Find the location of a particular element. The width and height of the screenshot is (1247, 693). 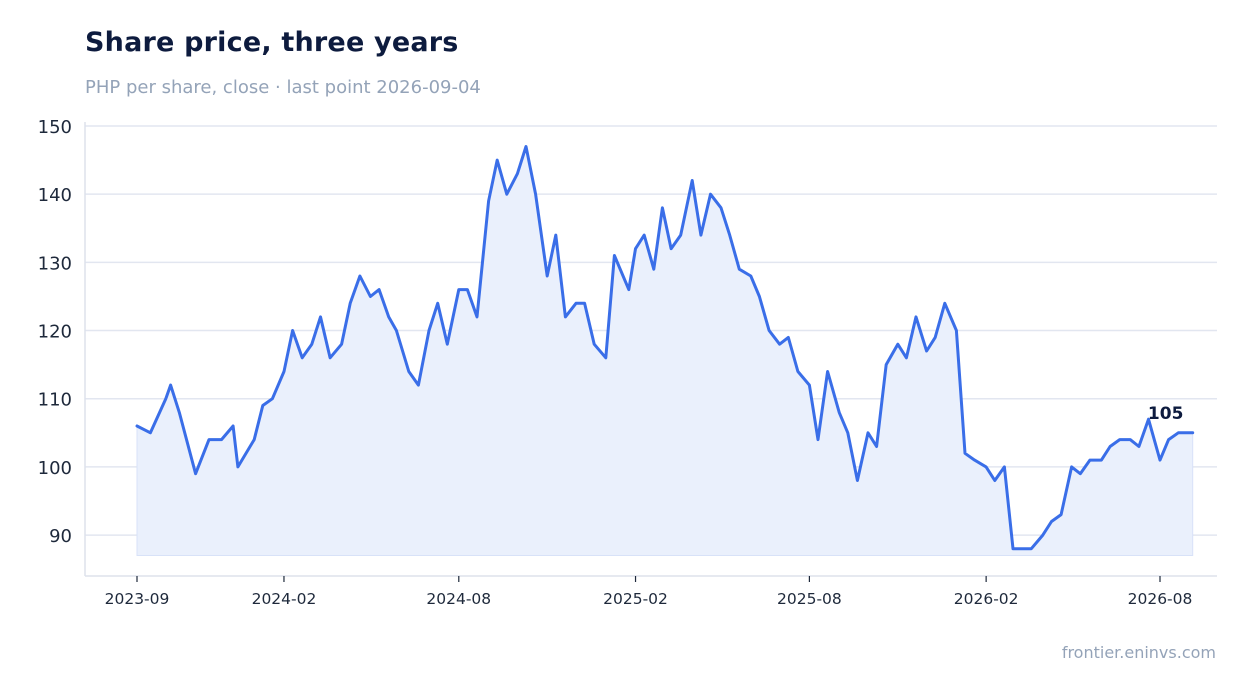

y-tick-label-130: 130 is located at coordinates (55, 263).